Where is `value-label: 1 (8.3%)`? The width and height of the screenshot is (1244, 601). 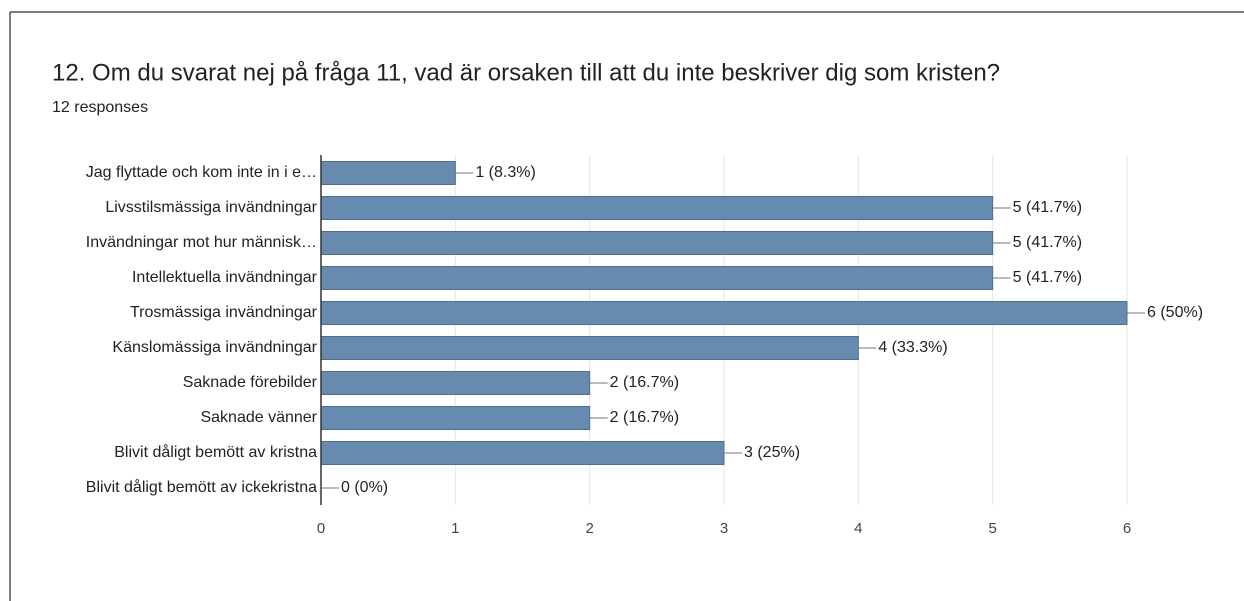
value-label: 1 (8.3%) is located at coordinates (505, 172).